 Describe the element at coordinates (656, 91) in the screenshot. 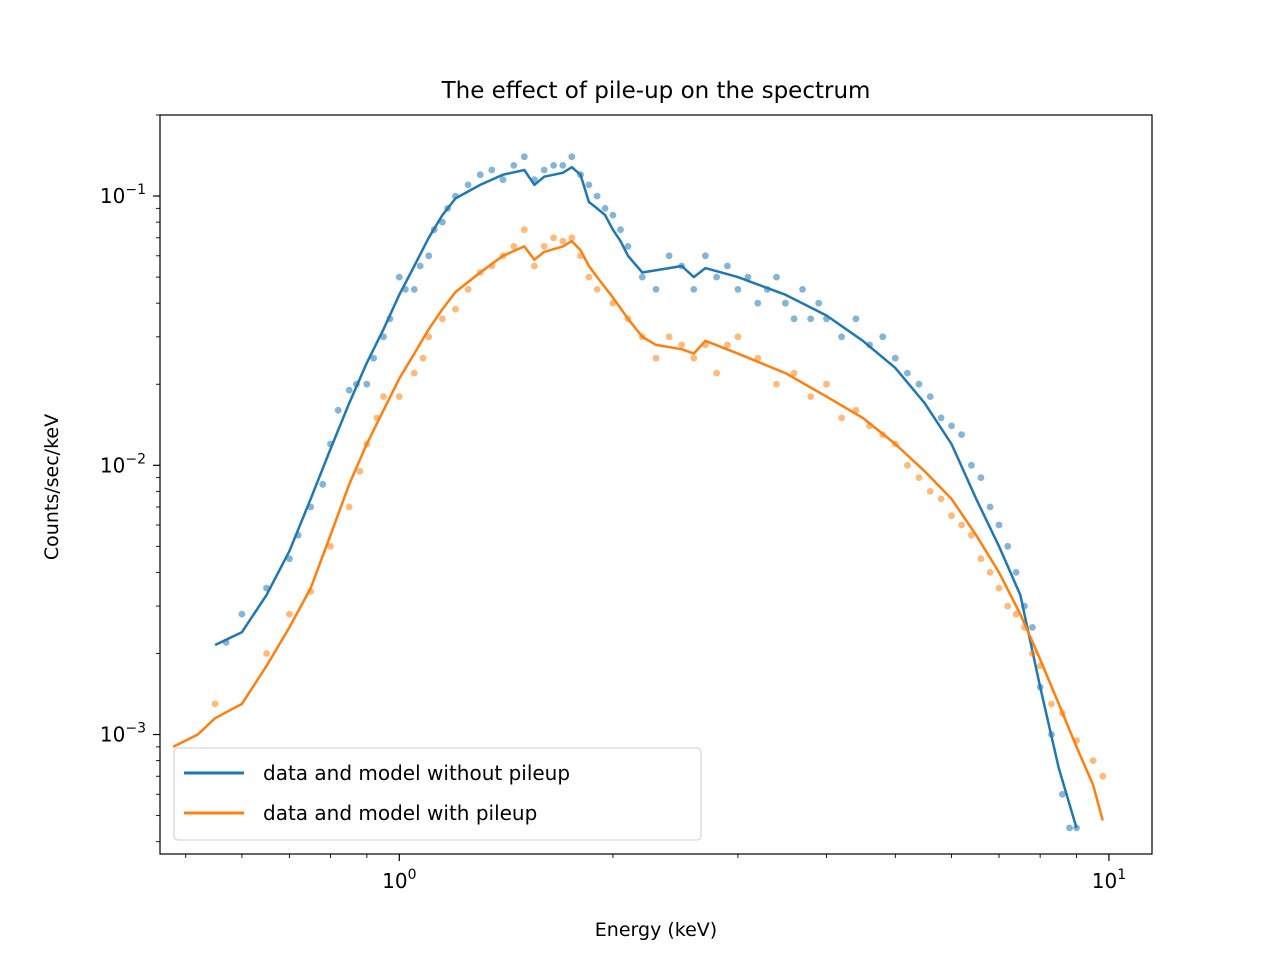

I see `chart-title: The effect of pile-up on the spectrum` at that location.